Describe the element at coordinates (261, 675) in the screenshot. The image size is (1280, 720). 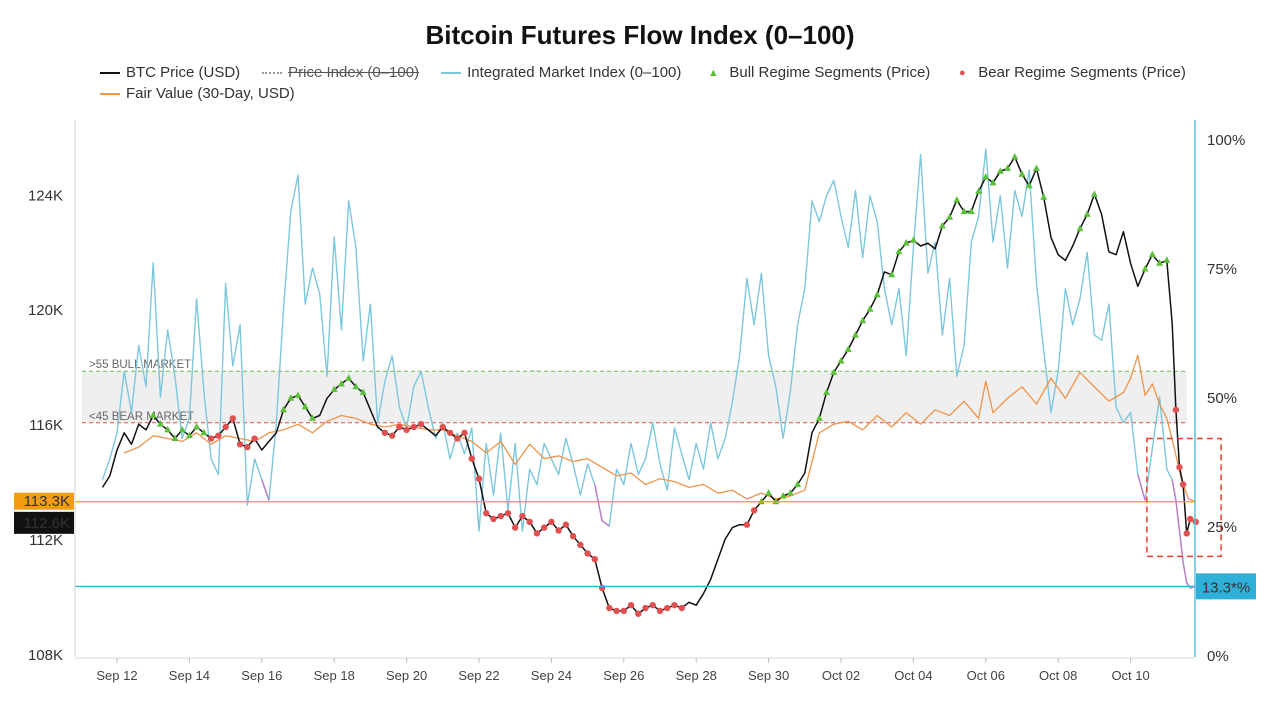
I see `x-tick-label: Sep 16` at that location.